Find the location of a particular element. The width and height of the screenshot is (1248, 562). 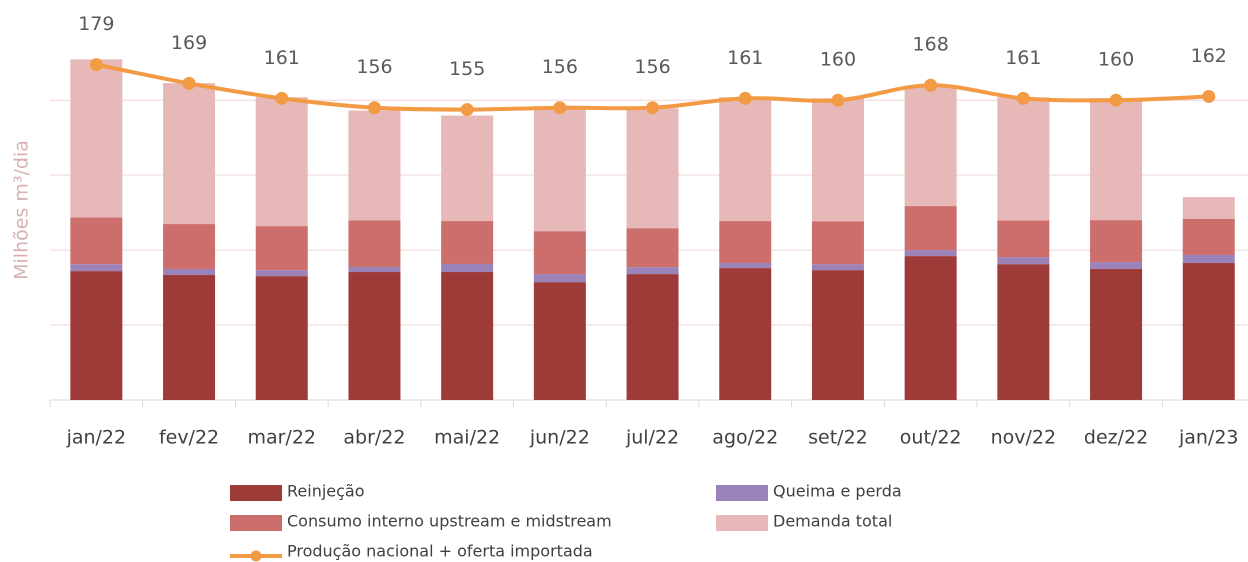

x-tick-label: fev/22 is located at coordinates (189, 438).